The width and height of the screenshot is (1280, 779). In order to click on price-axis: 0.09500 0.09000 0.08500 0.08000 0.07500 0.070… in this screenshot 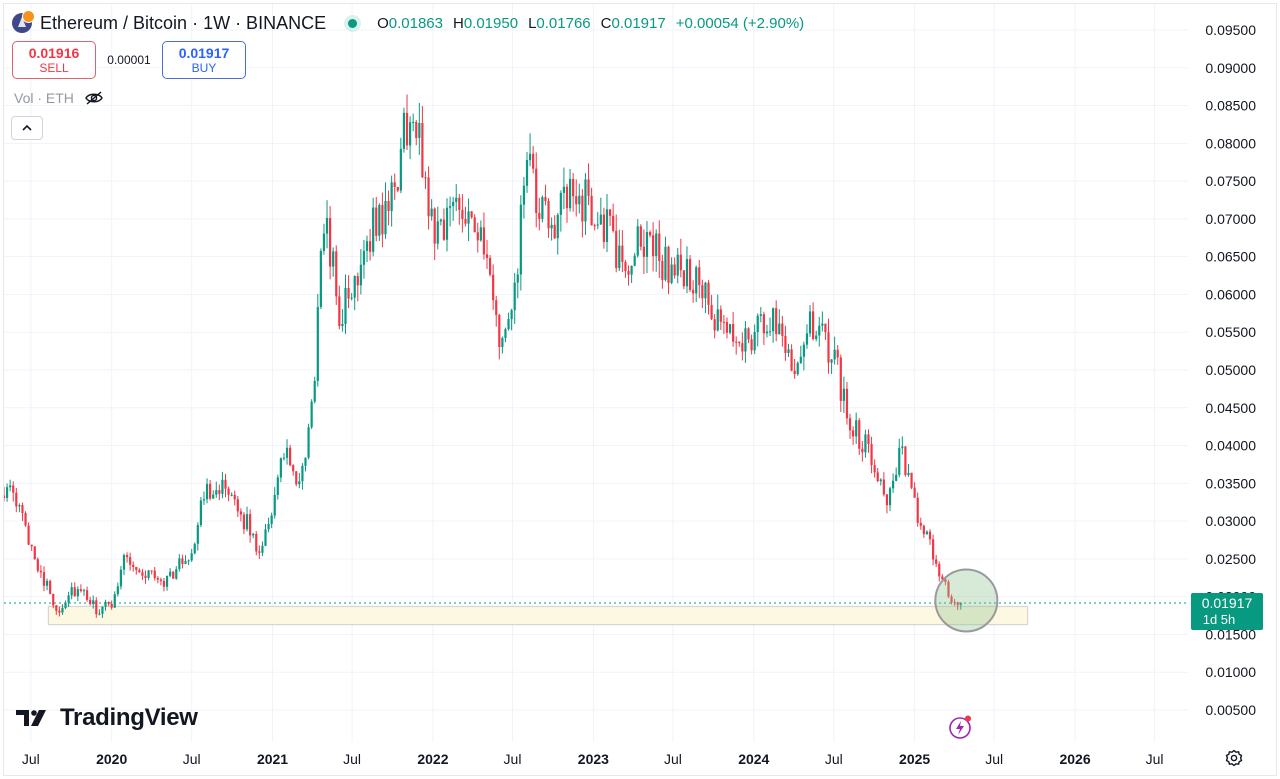, I will do `click(1230, 370)`.